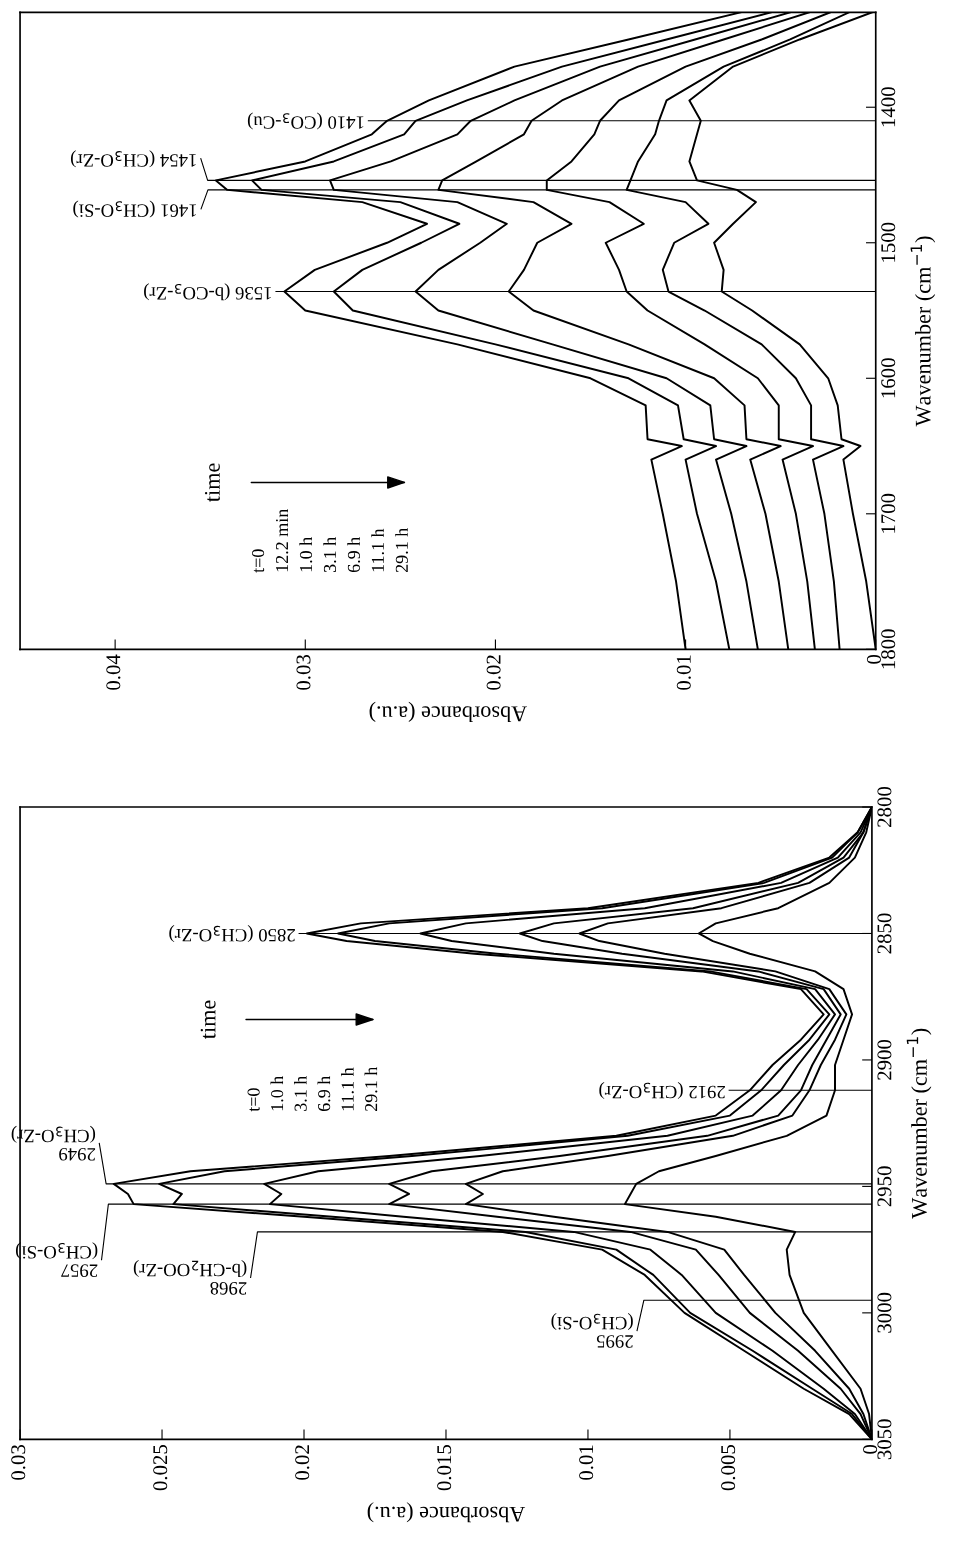 This screenshot has width=955, height=1546. Describe the element at coordinates (888, 649) in the screenshot. I see `y-tick-label: 1800` at that location.